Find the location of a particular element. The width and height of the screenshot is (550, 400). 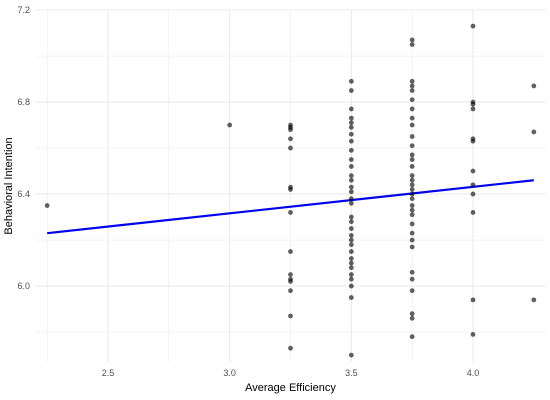

y-tick-label: 7.2 is located at coordinates (23, 10).